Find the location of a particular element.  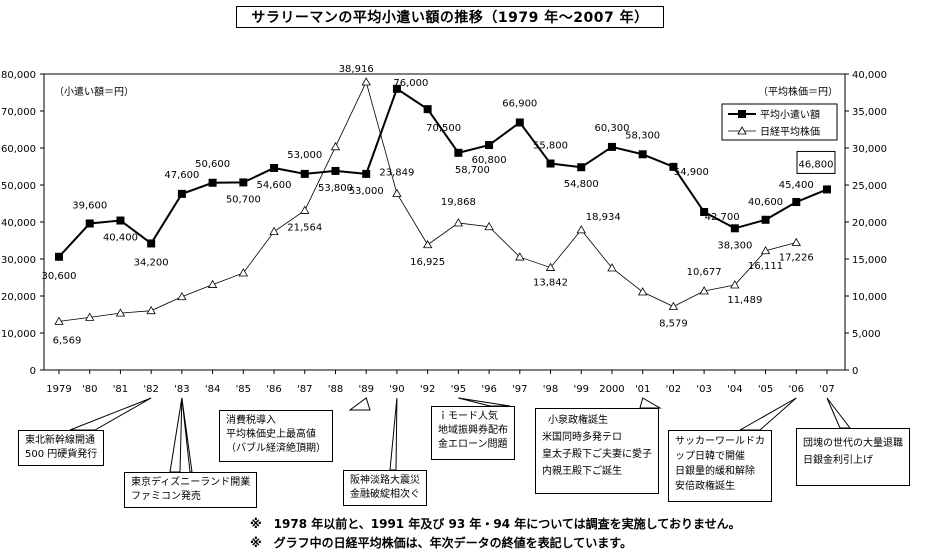

allowance-label: 58,300 is located at coordinates (642, 135).